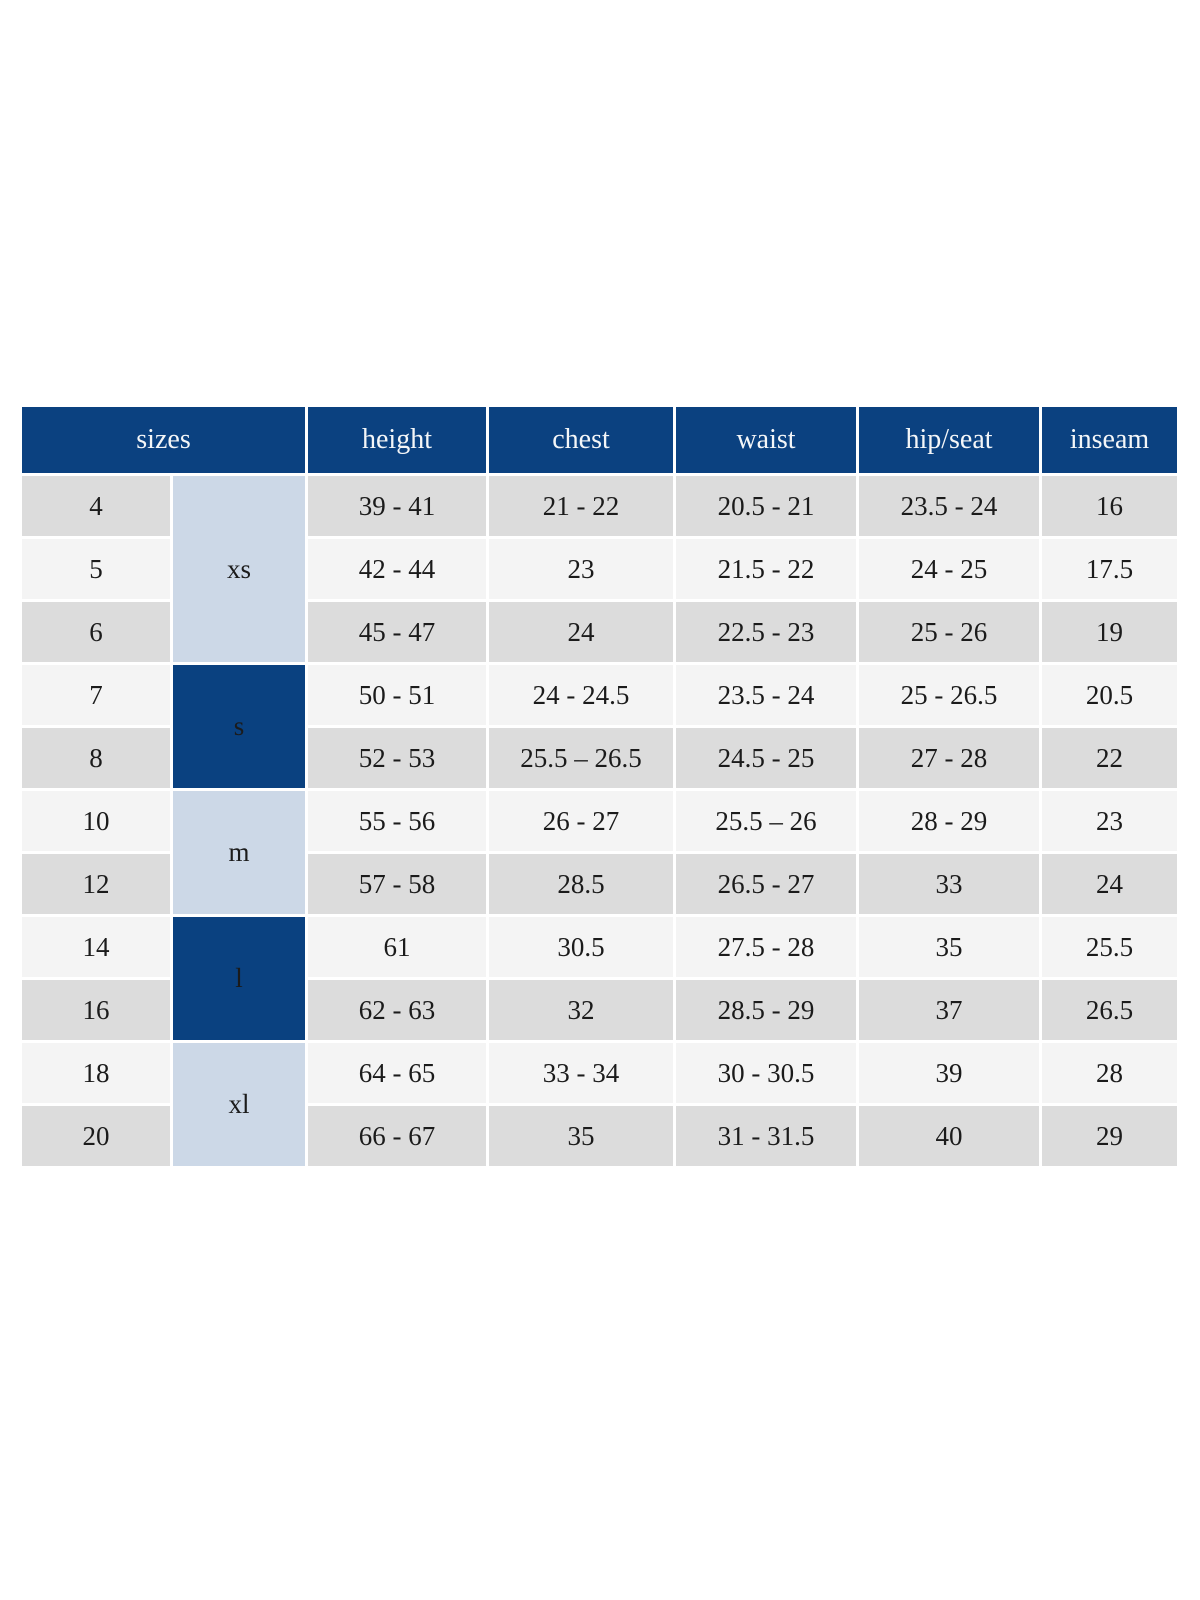  What do you see at coordinates (766, 1136) in the screenshot?
I see `waist-cell: 31 - 31.5` at bounding box center [766, 1136].